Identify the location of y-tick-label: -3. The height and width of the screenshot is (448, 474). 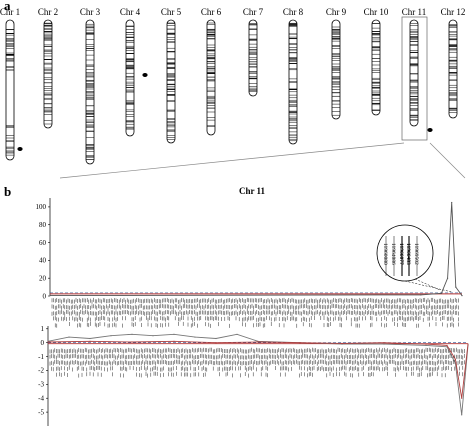
(41, 385).